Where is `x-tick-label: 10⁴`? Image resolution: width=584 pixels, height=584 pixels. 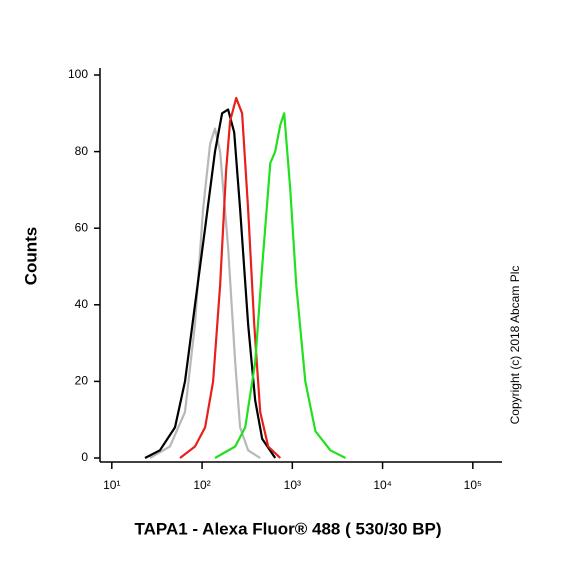
x-tick-label: 10⁴ is located at coordinates (382, 485).